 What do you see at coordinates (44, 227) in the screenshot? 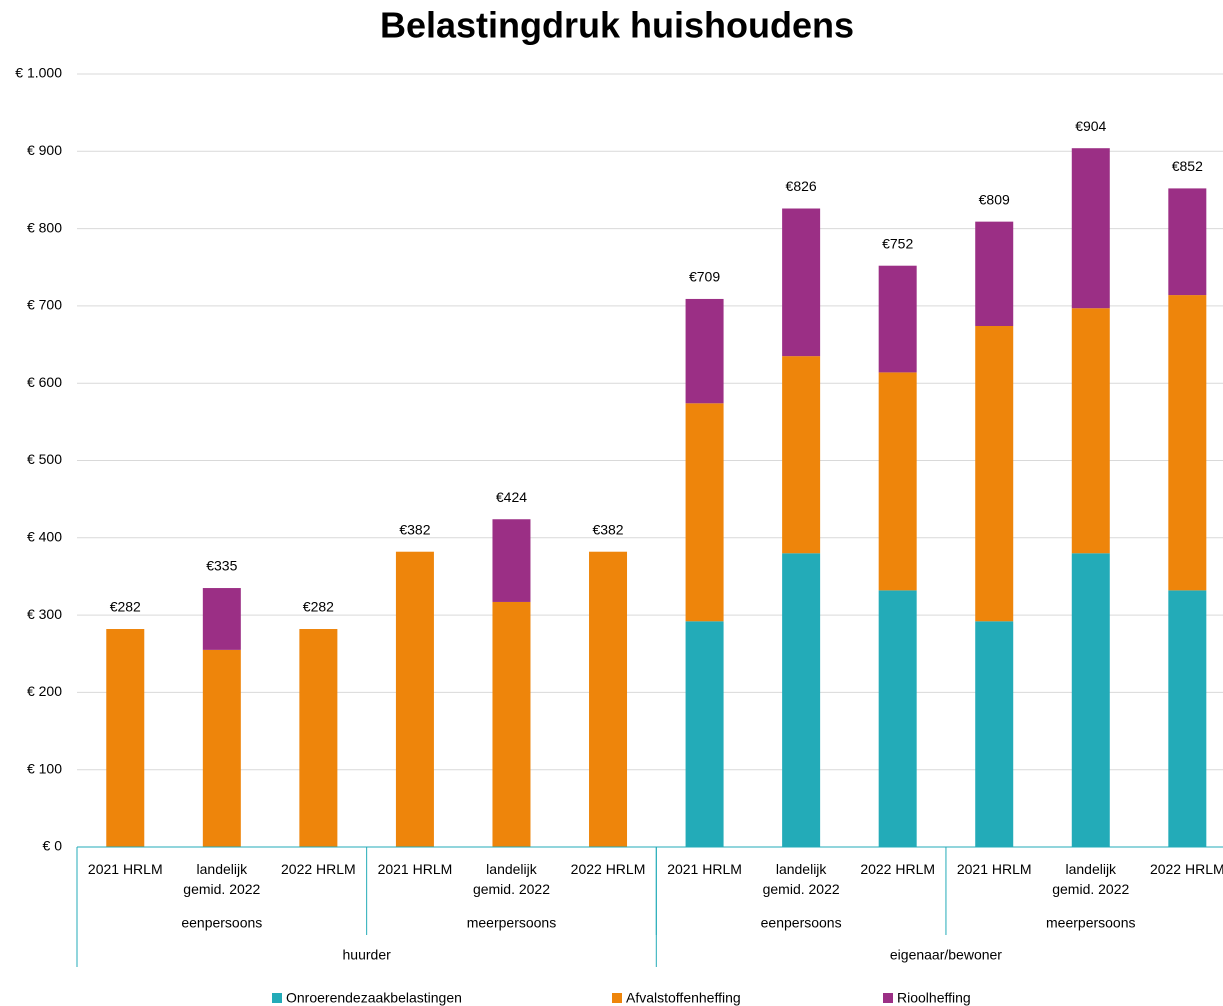
I see `y-tick-label: € 800` at bounding box center [44, 227].